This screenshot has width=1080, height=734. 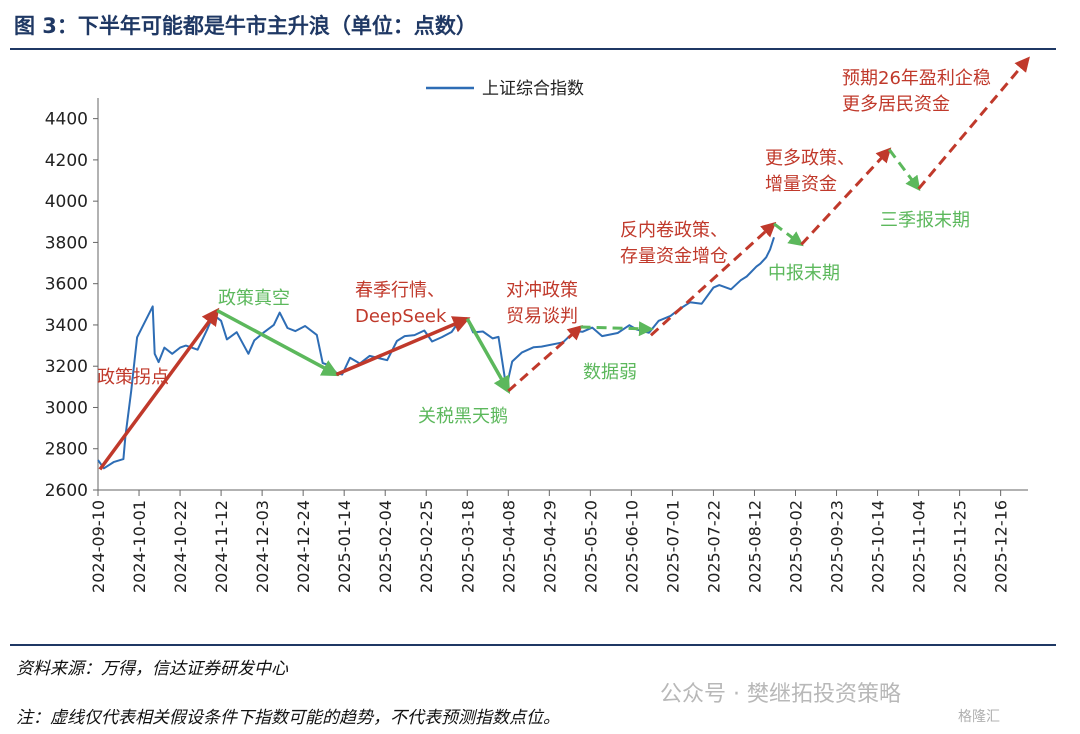 I want to click on x-tick-label: 2024-11-12, so click(x=221, y=546).